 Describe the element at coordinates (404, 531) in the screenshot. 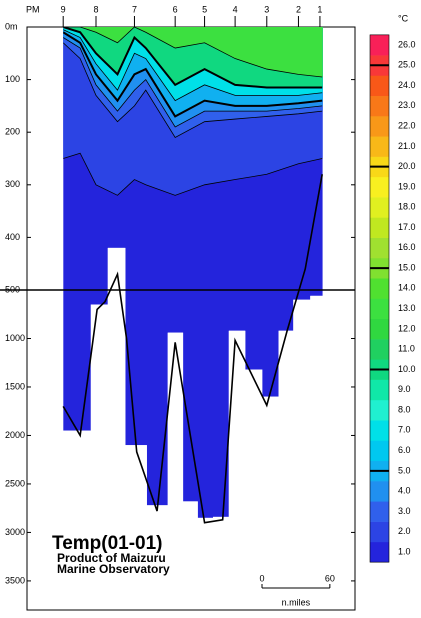

I see `colorbar-label: 2.0` at that location.